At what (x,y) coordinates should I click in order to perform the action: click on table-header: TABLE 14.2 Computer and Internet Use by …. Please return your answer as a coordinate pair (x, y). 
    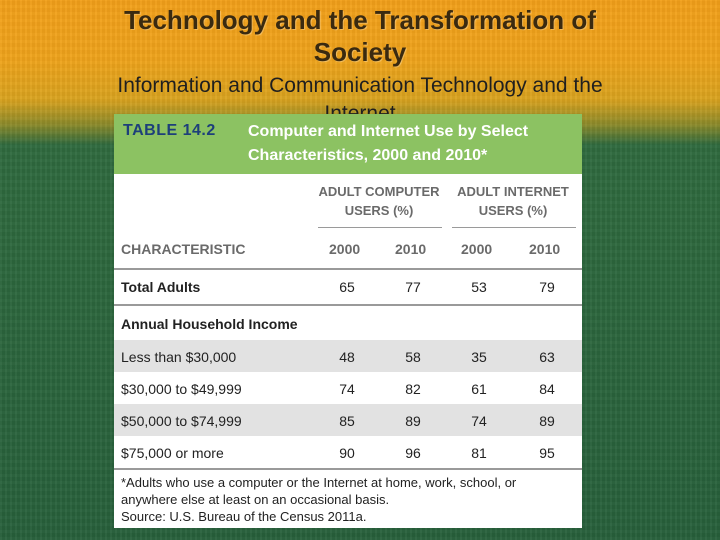
    Looking at the image, I should click on (348, 144).